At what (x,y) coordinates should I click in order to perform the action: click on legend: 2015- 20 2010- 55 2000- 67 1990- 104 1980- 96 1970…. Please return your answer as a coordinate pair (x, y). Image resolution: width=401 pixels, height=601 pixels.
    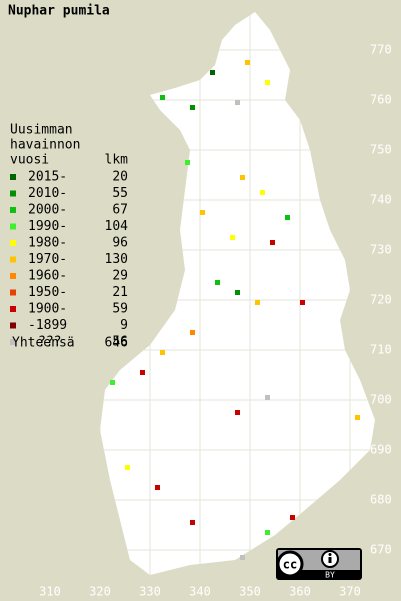
    Looking at the image, I should click on (69, 260).